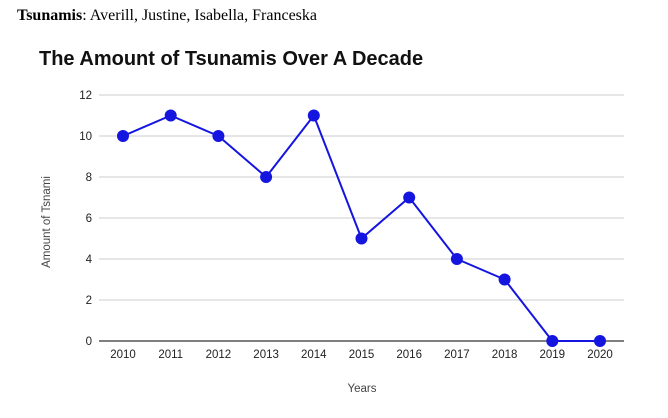 This screenshot has height=418, width=668. I want to click on y-tick-label: 2, so click(89, 301).